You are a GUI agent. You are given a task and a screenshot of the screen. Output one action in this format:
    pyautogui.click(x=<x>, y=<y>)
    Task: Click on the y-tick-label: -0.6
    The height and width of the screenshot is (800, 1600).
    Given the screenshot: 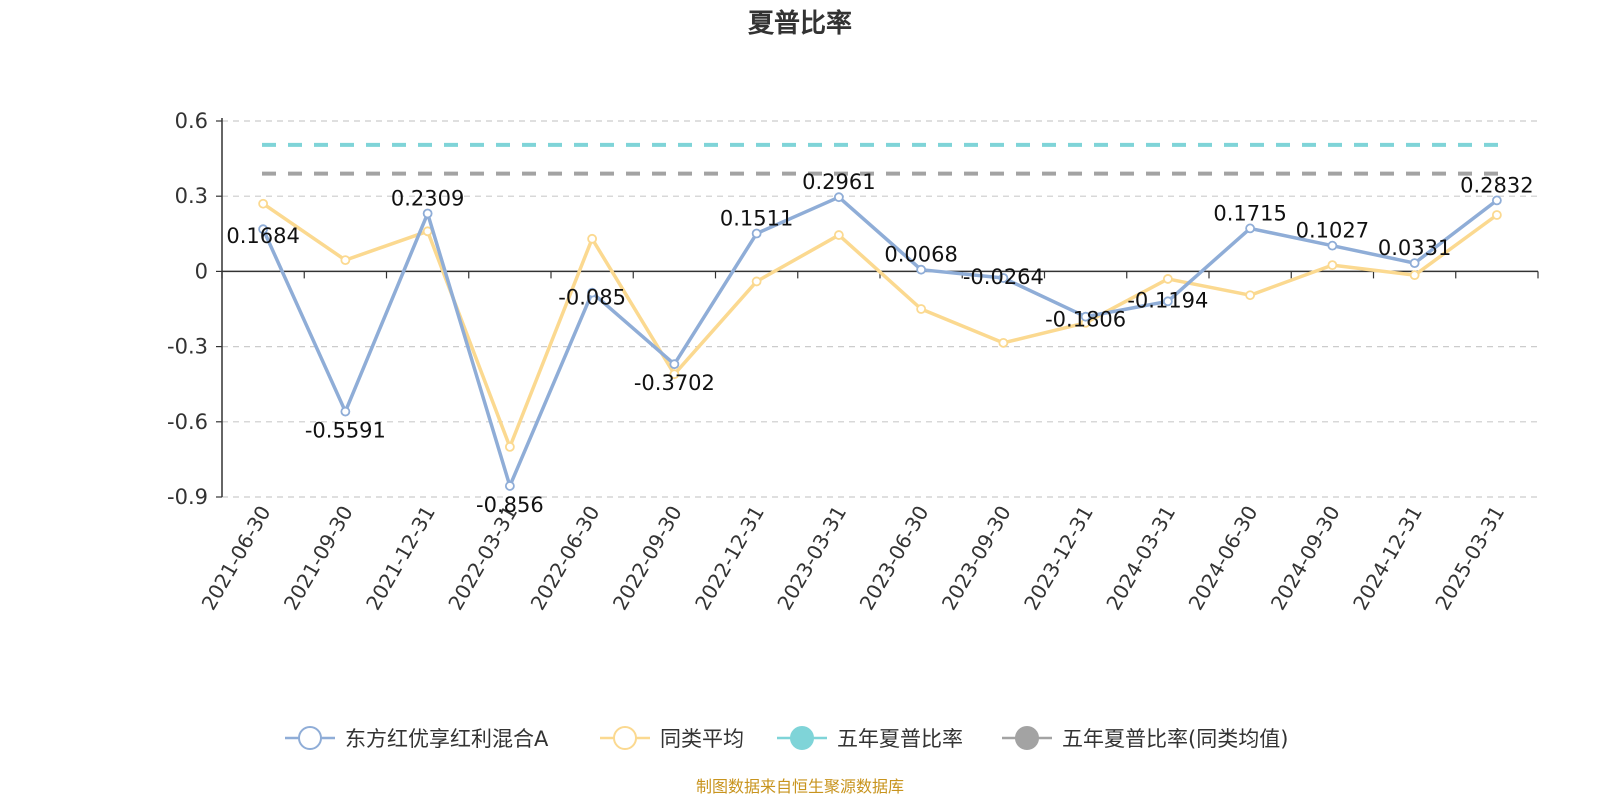 What is the action you would take?
    pyautogui.click(x=187, y=422)
    